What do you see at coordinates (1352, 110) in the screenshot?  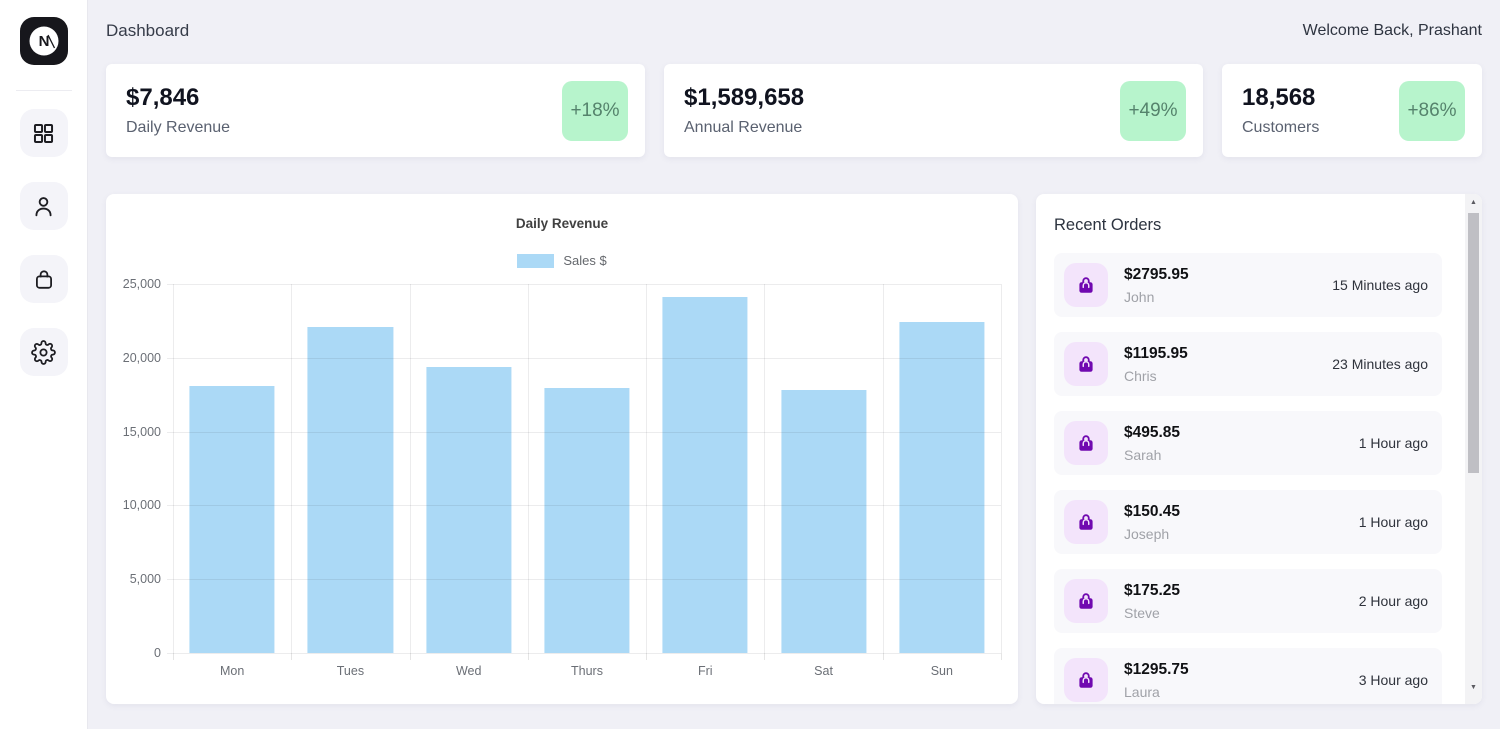 I see `stat-card-customers: 18,568 Customers +86%` at bounding box center [1352, 110].